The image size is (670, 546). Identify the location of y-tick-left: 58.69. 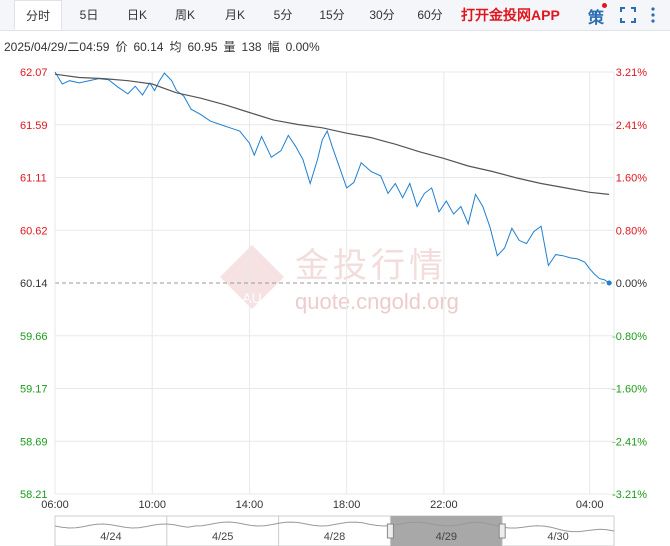
(34, 442).